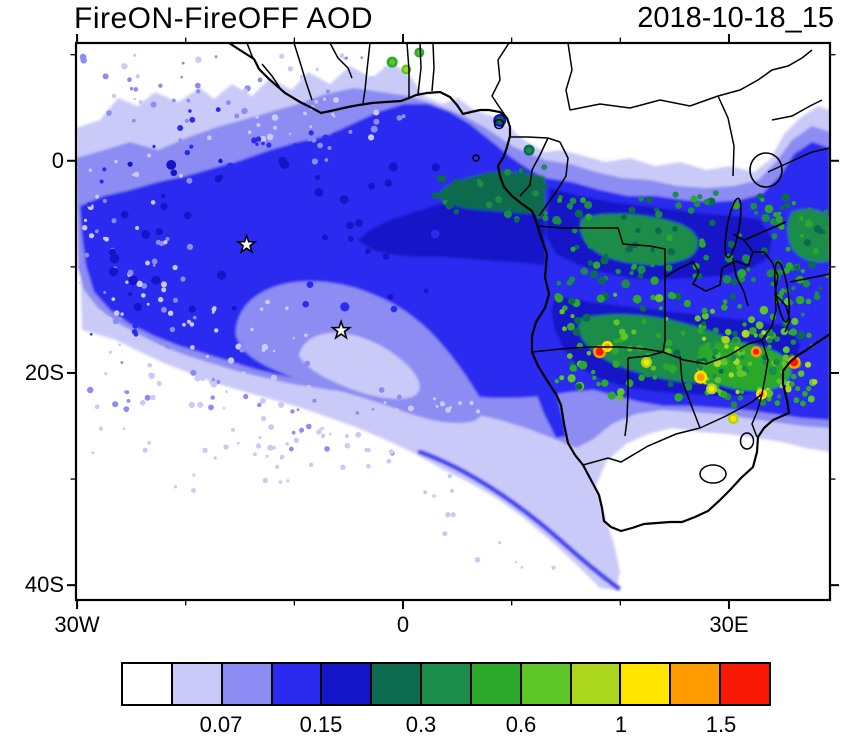  I want to click on colorbar-cell, so click(546, 684).